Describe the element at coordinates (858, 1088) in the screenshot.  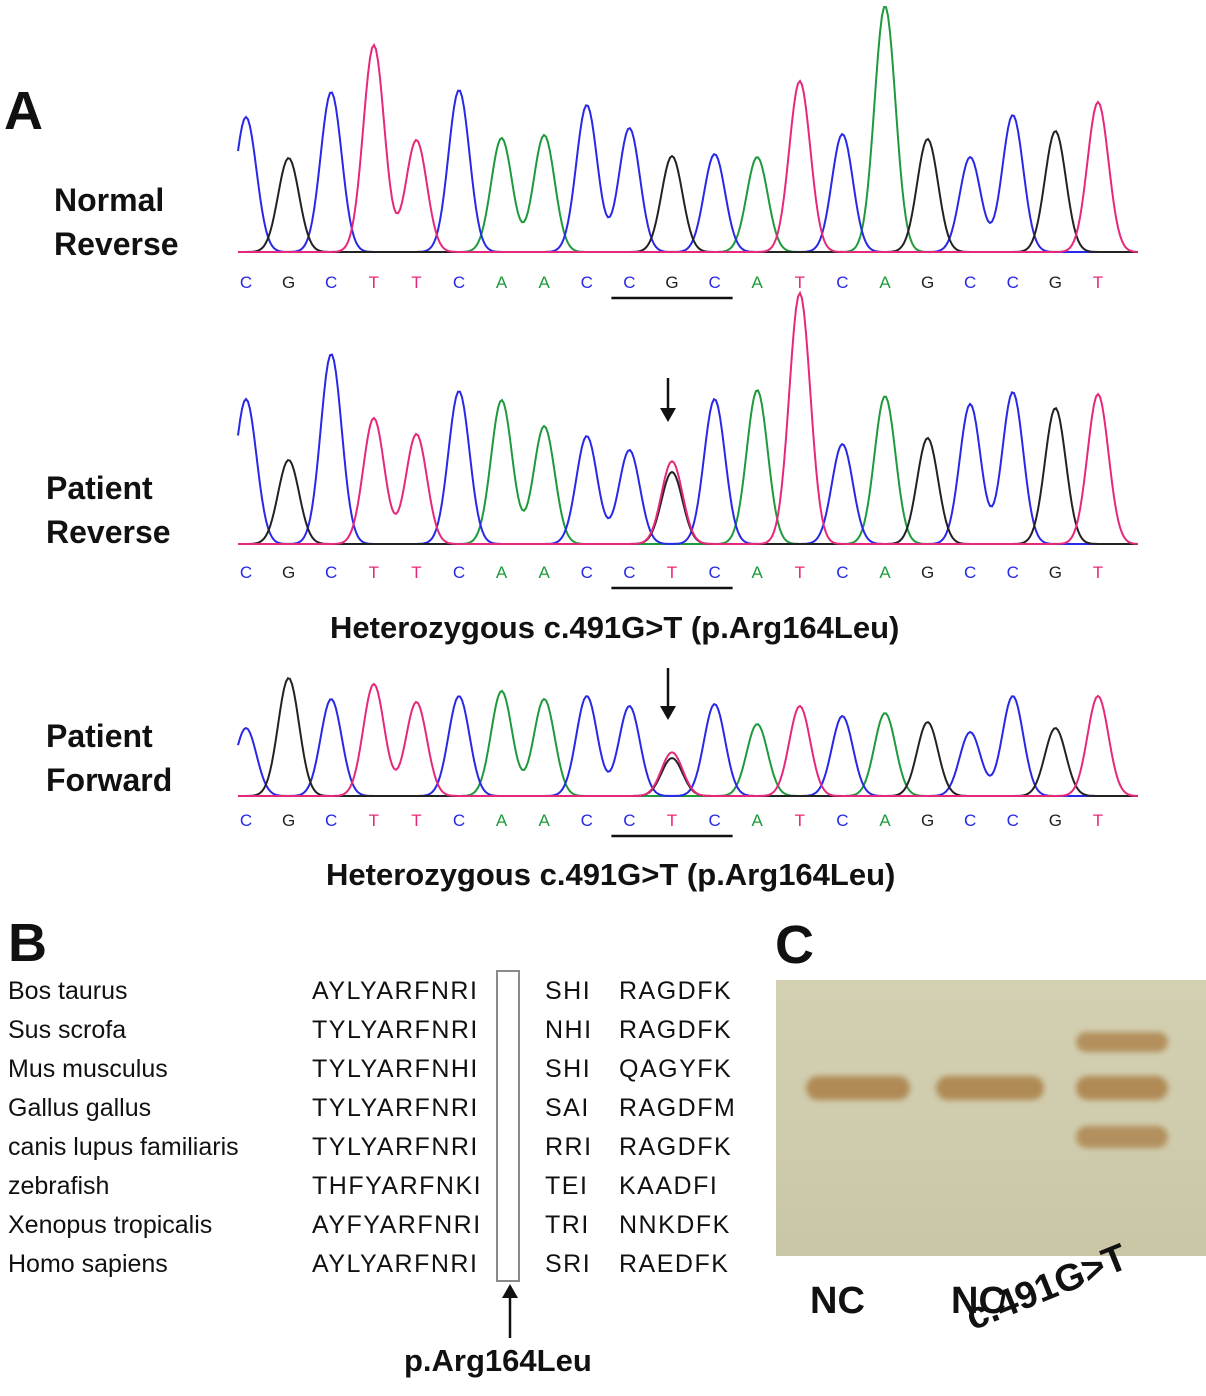
I see `gel-band-nc1` at that location.